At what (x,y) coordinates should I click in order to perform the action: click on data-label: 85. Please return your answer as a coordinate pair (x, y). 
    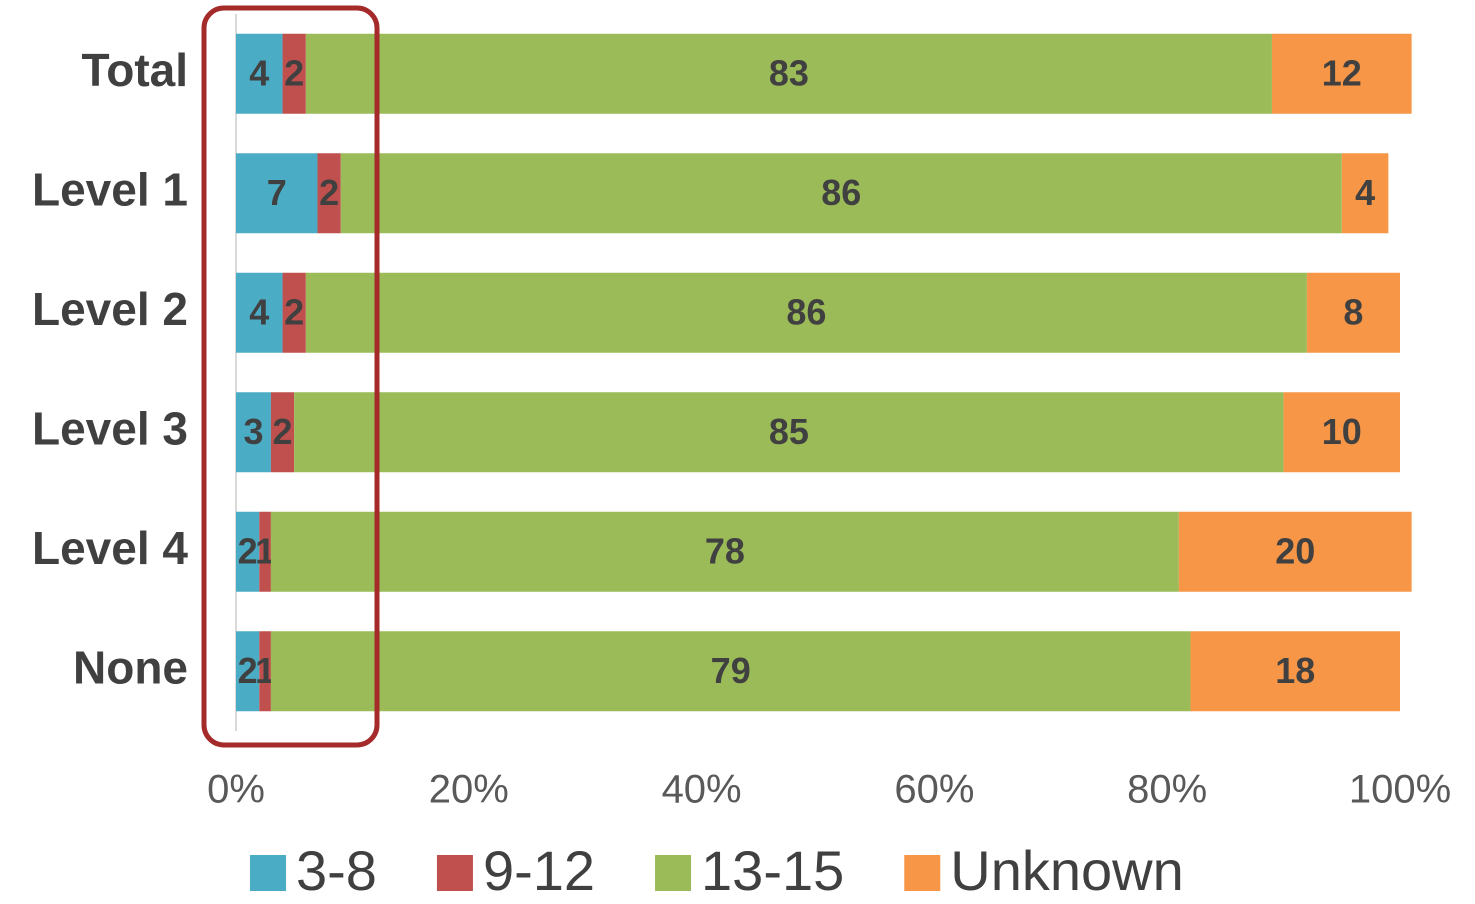
    Looking at the image, I should click on (789, 431).